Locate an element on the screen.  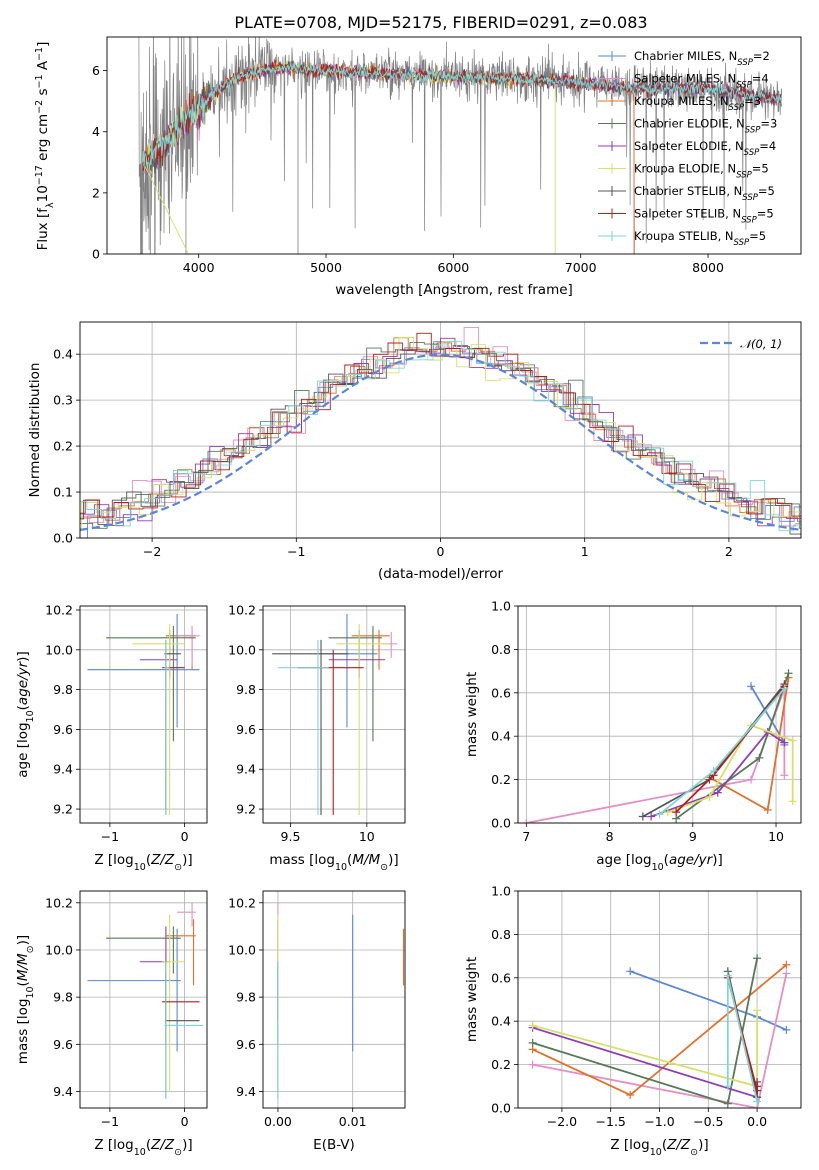
legend-label: Chabrier ELODIE, NSSP=3 is located at coordinates (705, 126).